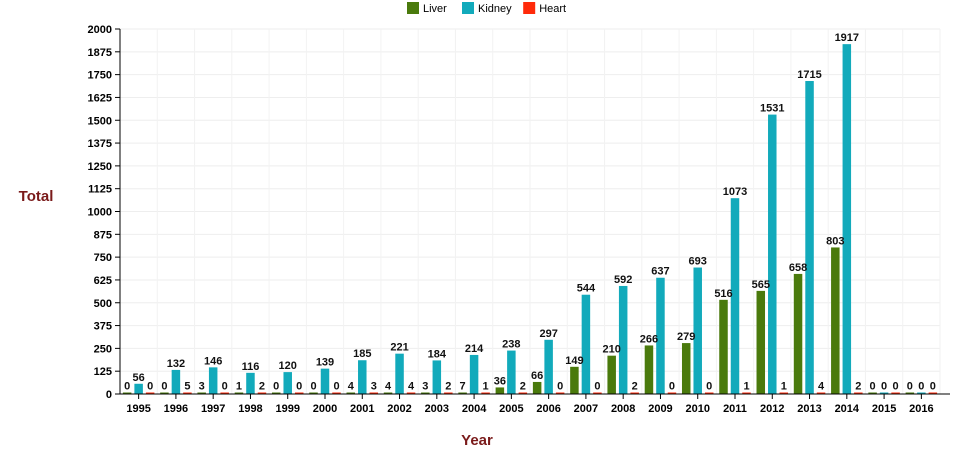  Describe the element at coordinates (100, 213) in the screenshot. I see `y-tick-label: 1000` at that location.